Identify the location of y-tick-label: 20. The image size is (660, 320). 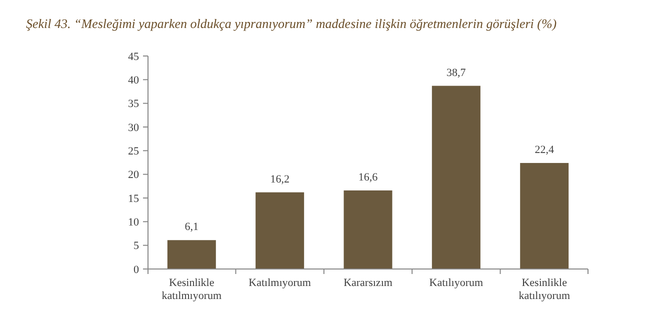
(134, 175).